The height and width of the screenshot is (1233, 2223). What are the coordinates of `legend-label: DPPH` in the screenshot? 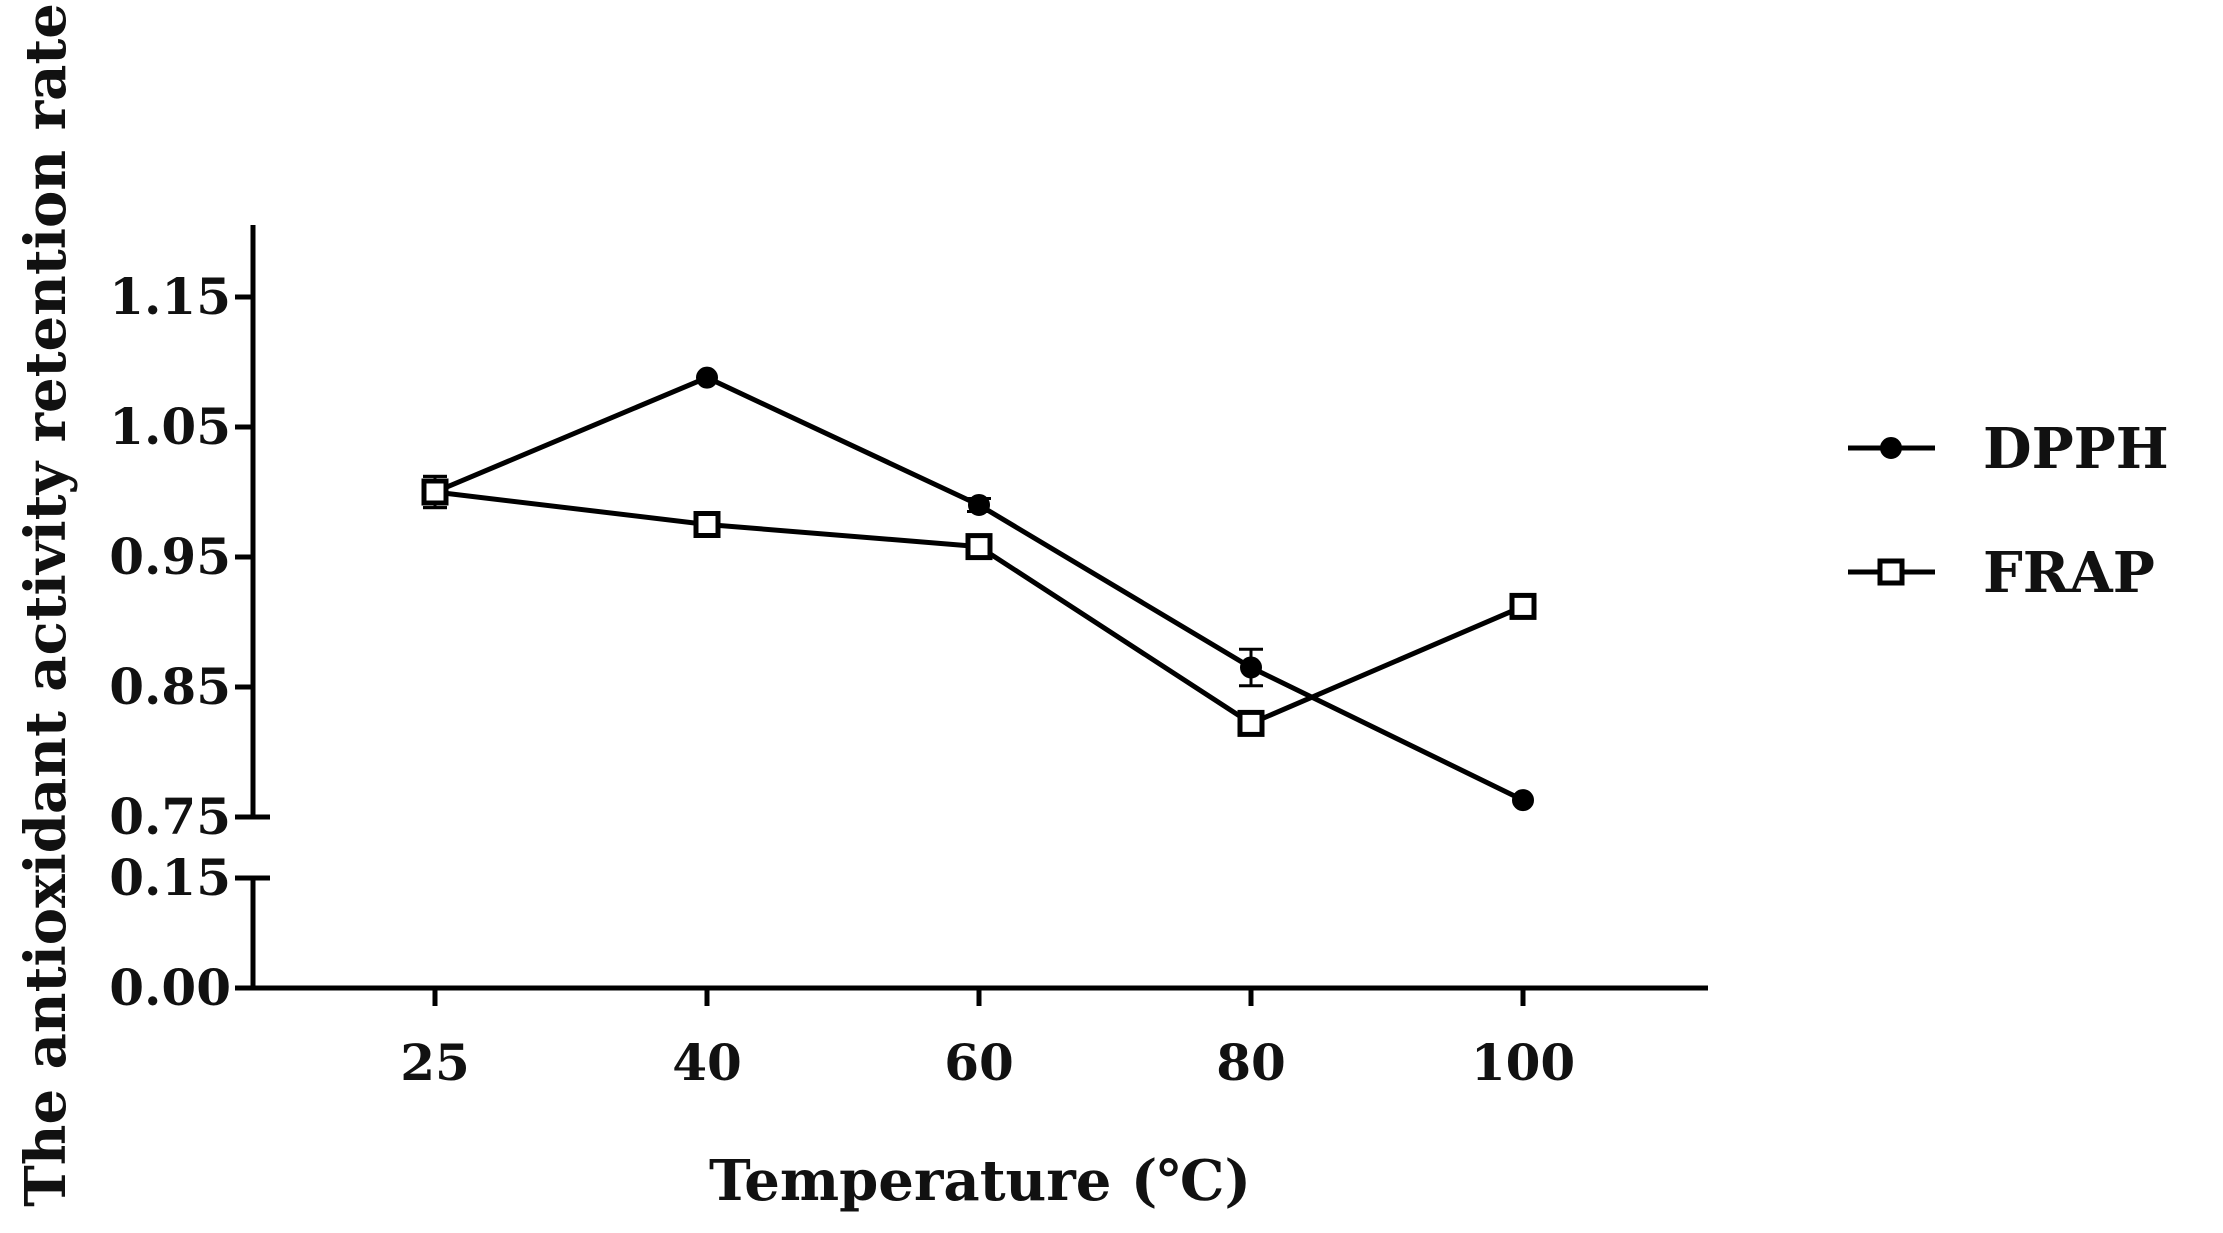 It's located at (2076, 449).